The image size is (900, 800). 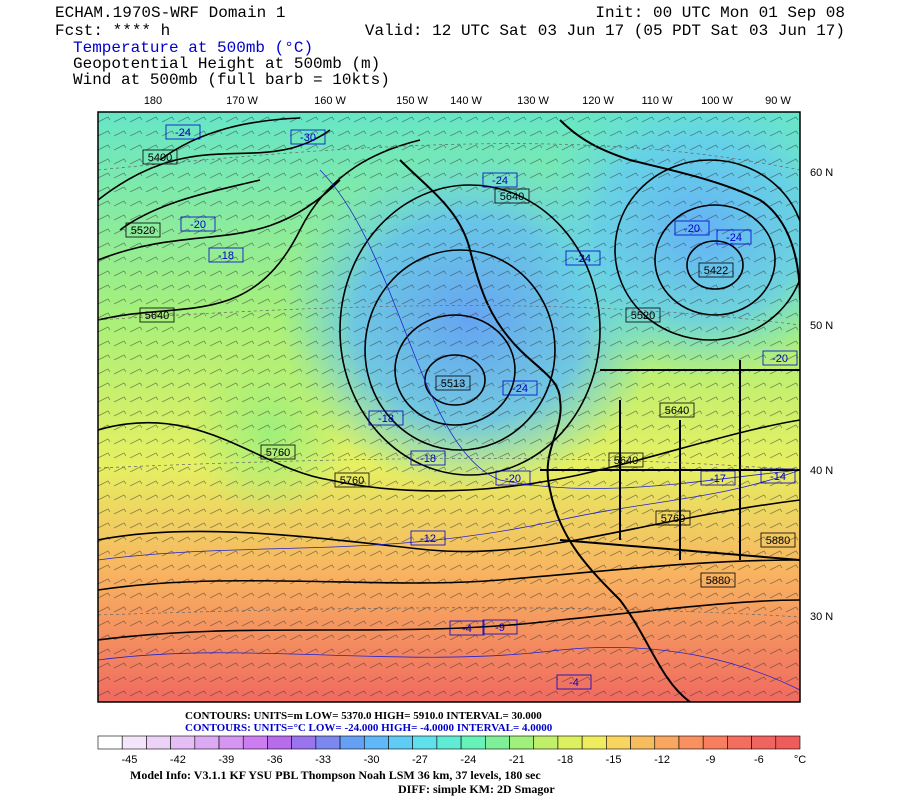 I want to click on label-text: 5400, so click(x=160, y=158).